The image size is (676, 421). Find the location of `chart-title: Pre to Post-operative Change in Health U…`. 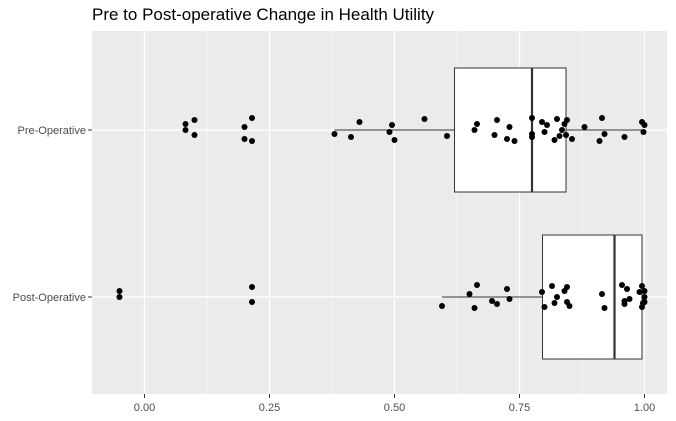

chart-title: Pre to Post-operative Change in Health U… is located at coordinates (263, 14).